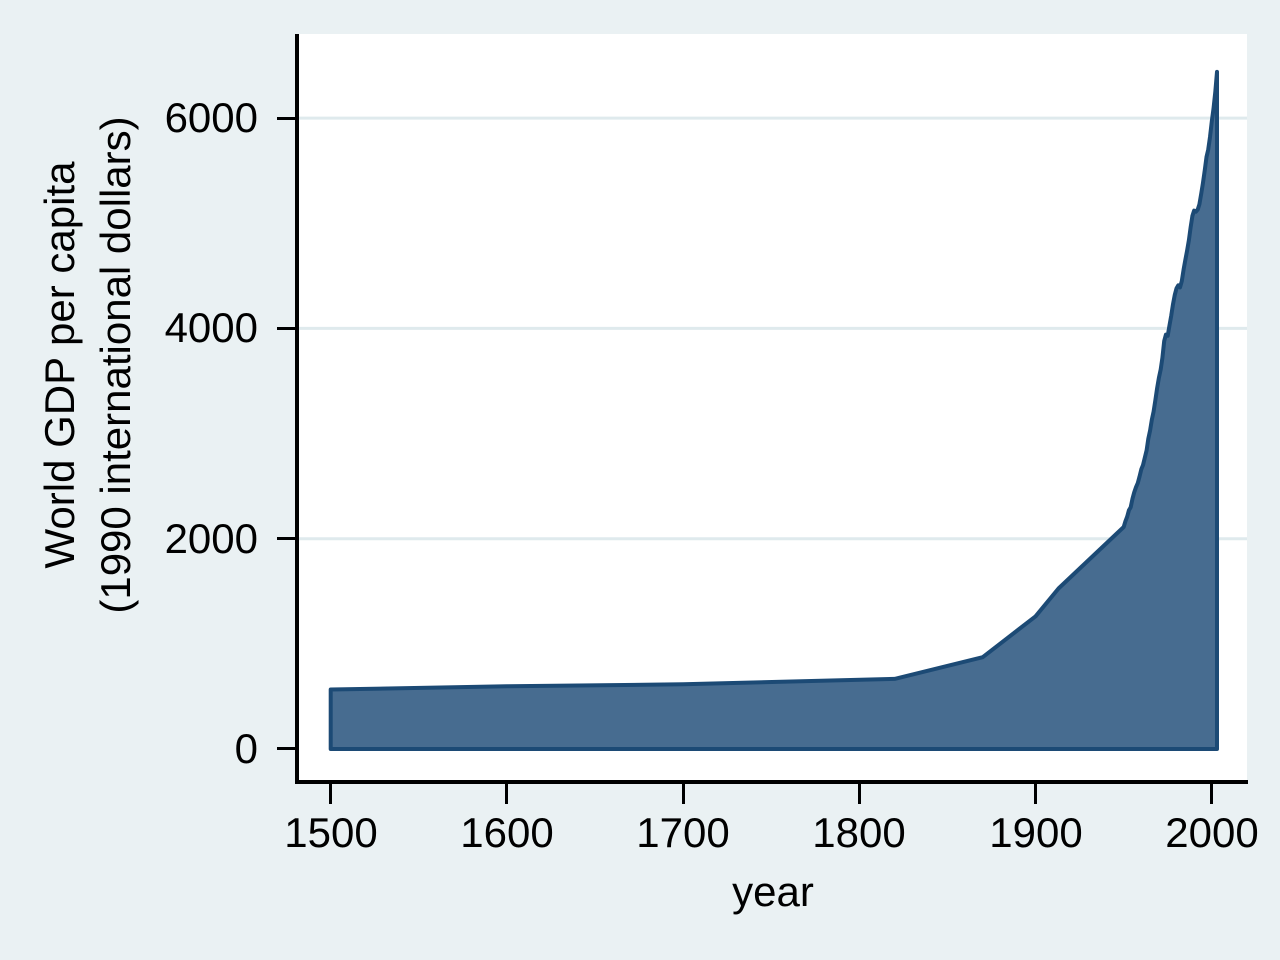 Image resolution: width=1280 pixels, height=960 pixels. Describe the element at coordinates (683, 832) in the screenshot. I see `x-tick-label-1700: 1700` at that location.